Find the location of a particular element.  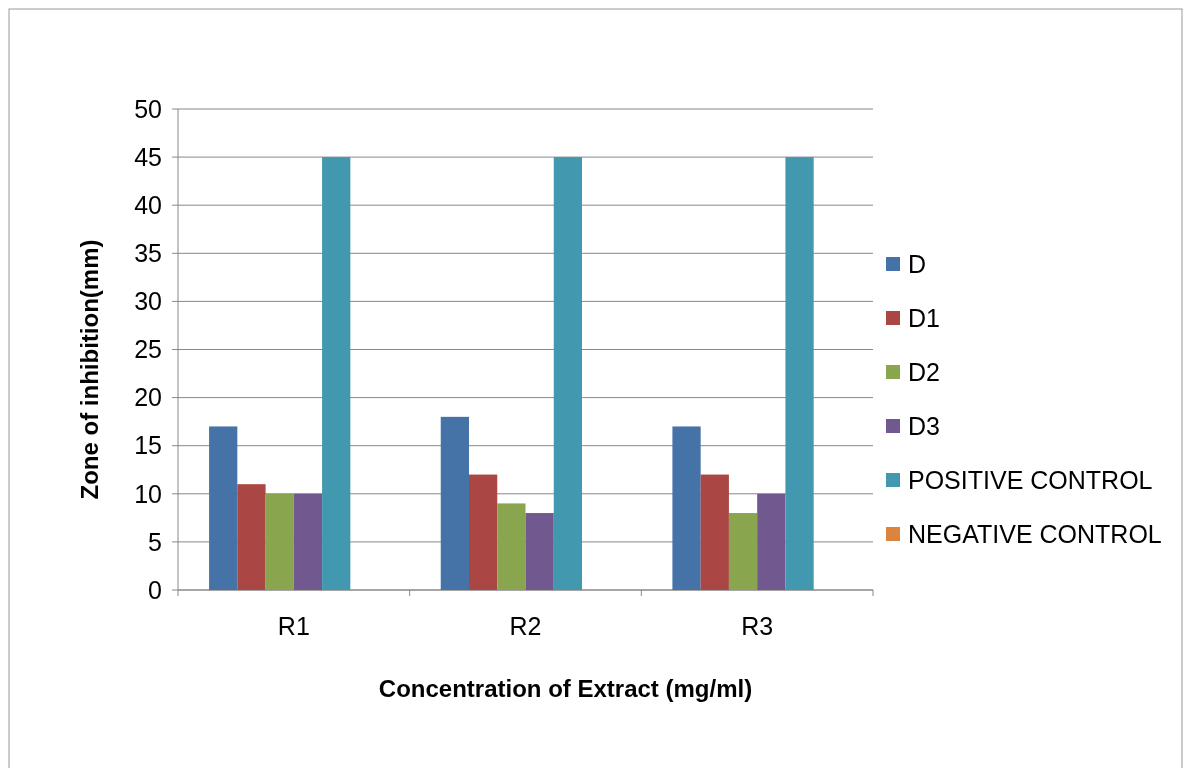

x-tick-label: R2 is located at coordinates (525, 626).